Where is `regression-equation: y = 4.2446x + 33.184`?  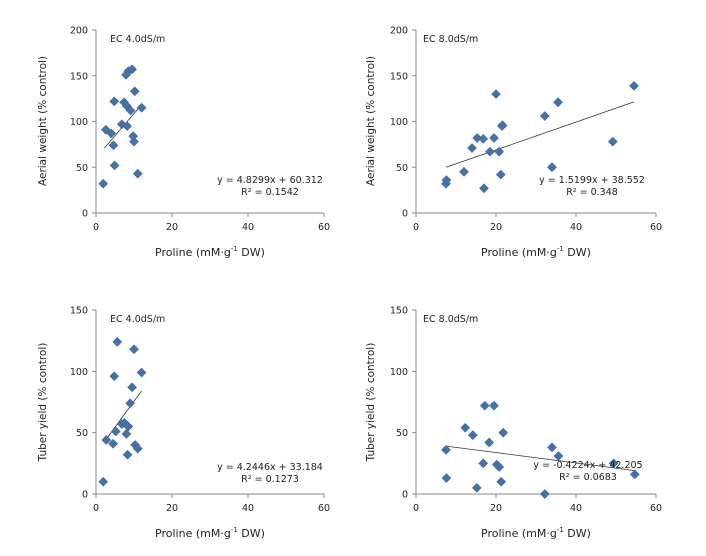
regression-equation: y = 4.2446x + 33.184 is located at coordinates (270, 467).